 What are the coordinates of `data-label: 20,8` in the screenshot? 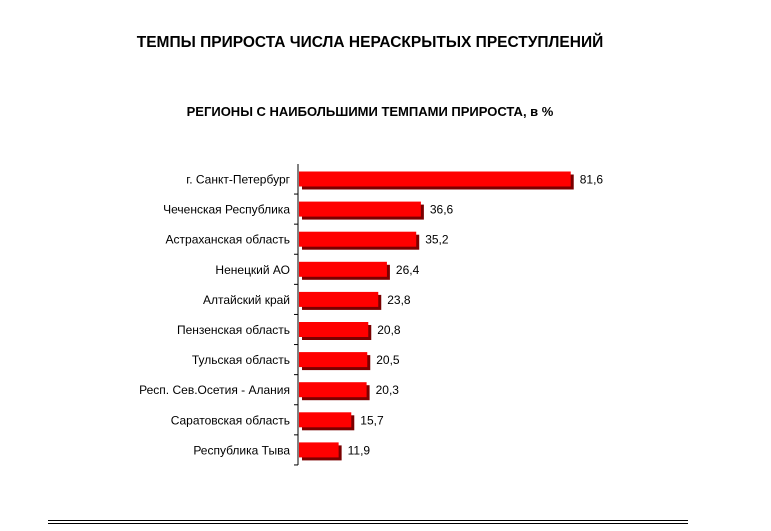 It's located at (389, 330).